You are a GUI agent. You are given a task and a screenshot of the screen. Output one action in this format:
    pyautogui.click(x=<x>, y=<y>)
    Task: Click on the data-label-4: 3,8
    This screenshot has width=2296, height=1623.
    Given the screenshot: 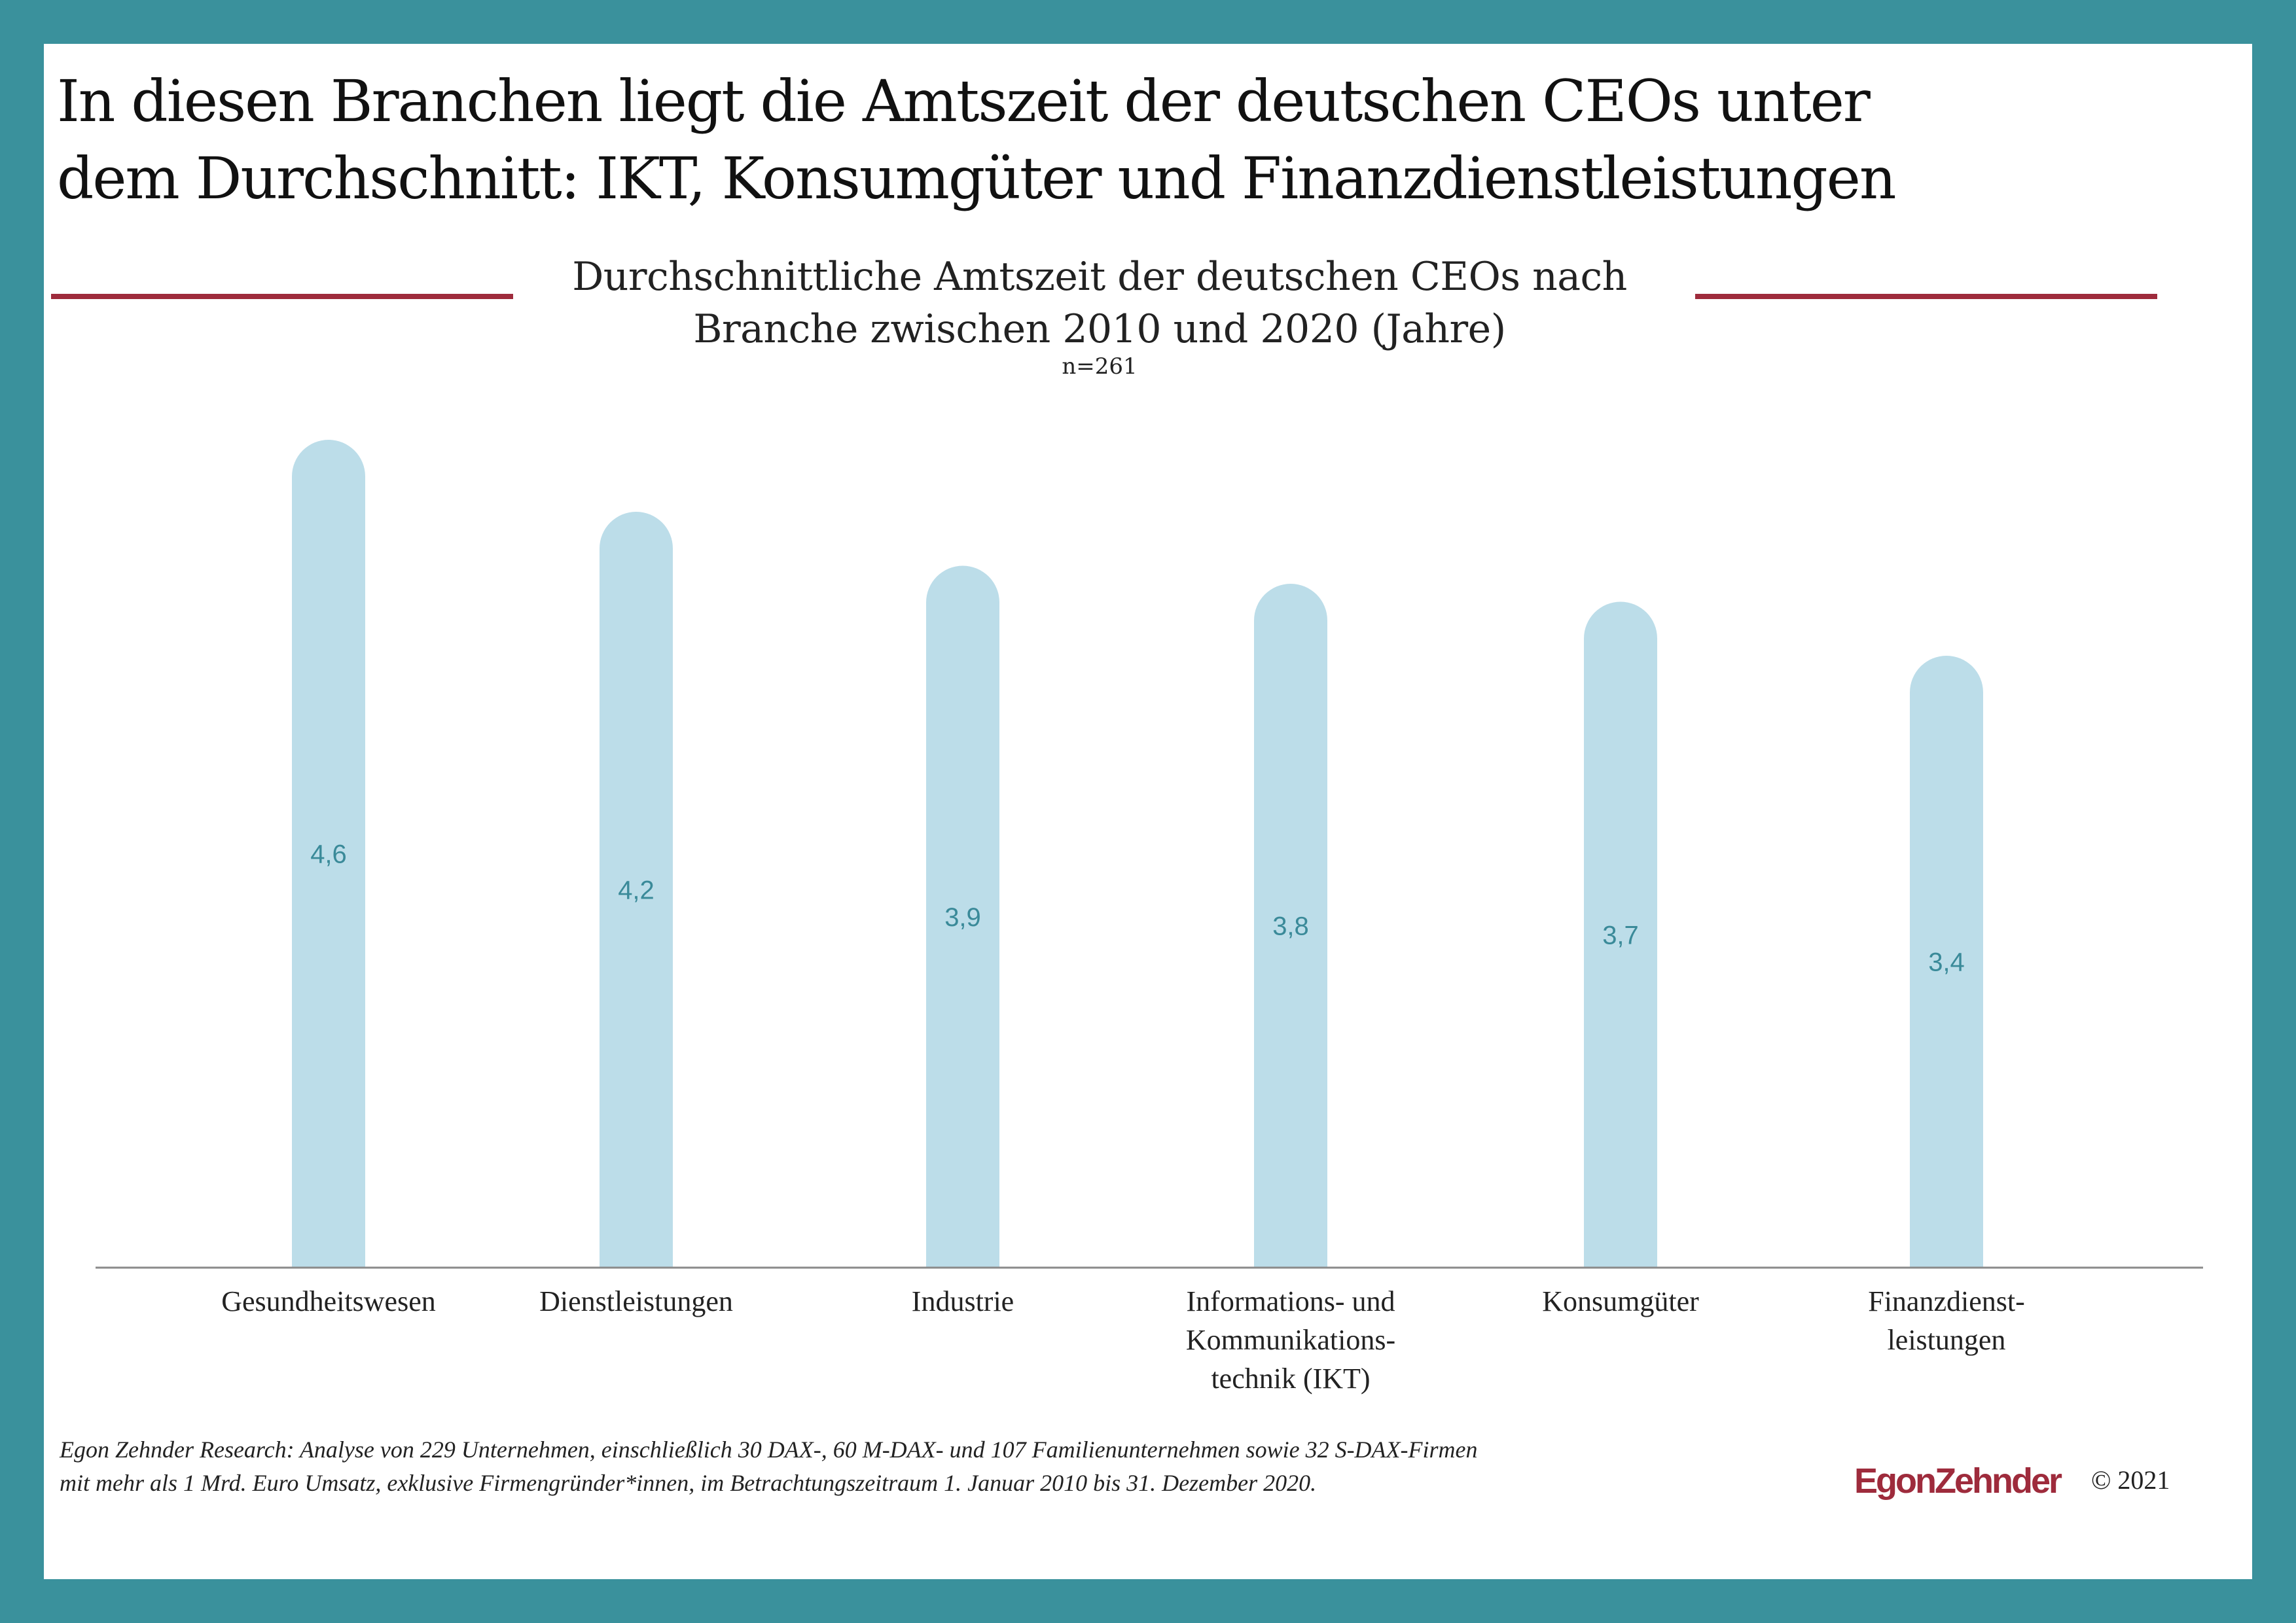 What is the action you would take?
    pyautogui.click(x=1290, y=927)
    